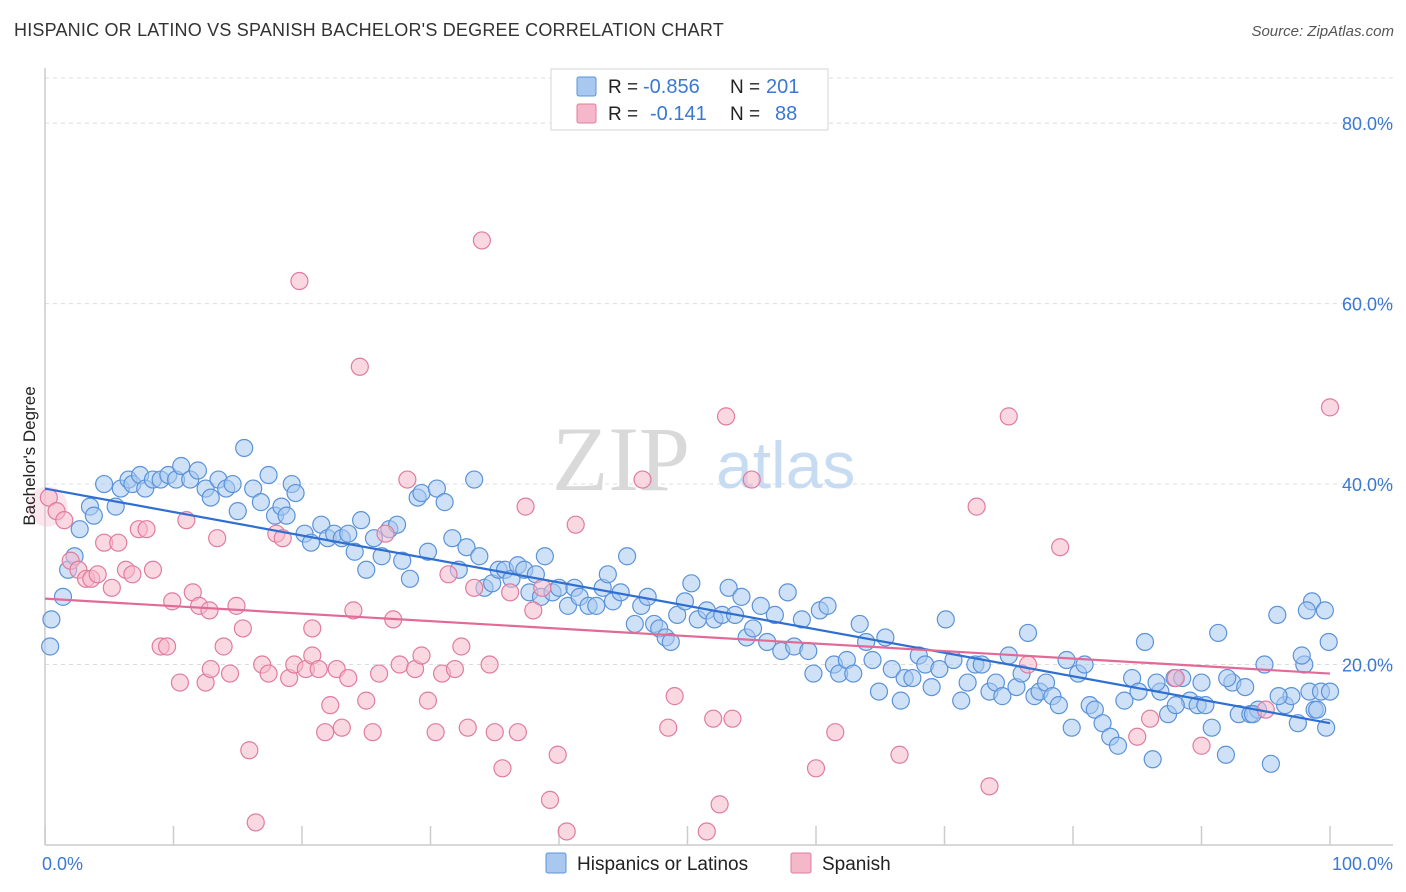 The width and height of the screenshot is (1406, 892). Describe the element at coordinates (745, 87) in the screenshot. I see `stats-n-label-hispanic: N =` at that location.